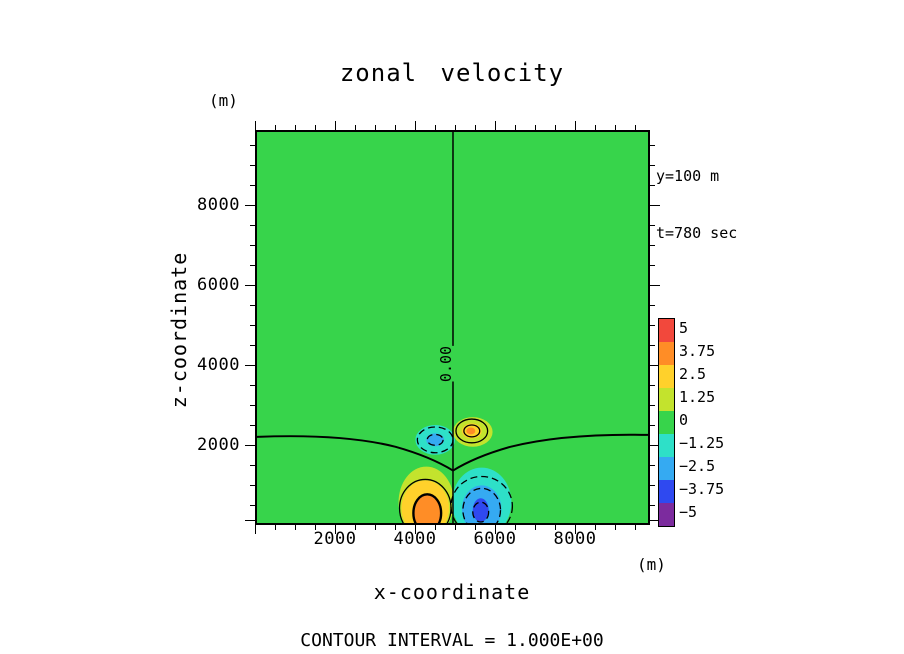 The image size is (904, 654). I want to click on negative-cell-upper, so click(435, 440).